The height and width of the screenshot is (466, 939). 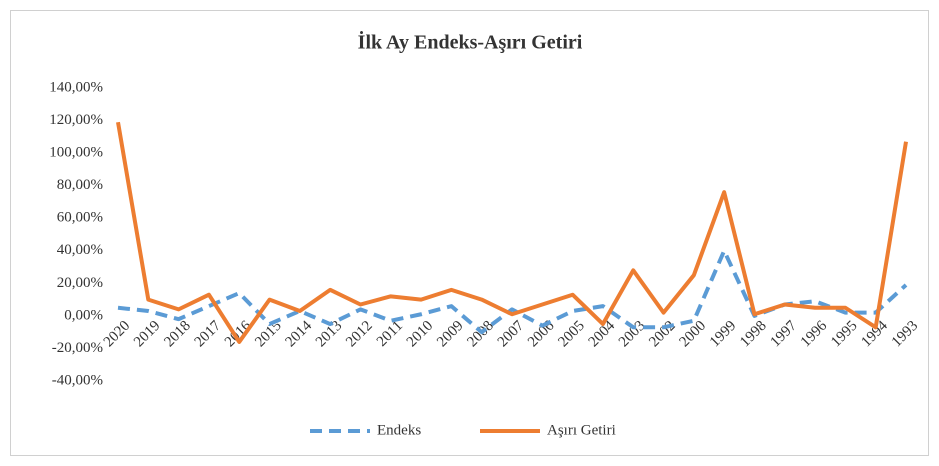 What do you see at coordinates (76, 87) in the screenshot?
I see `y-tick-label: 140,00%` at bounding box center [76, 87].